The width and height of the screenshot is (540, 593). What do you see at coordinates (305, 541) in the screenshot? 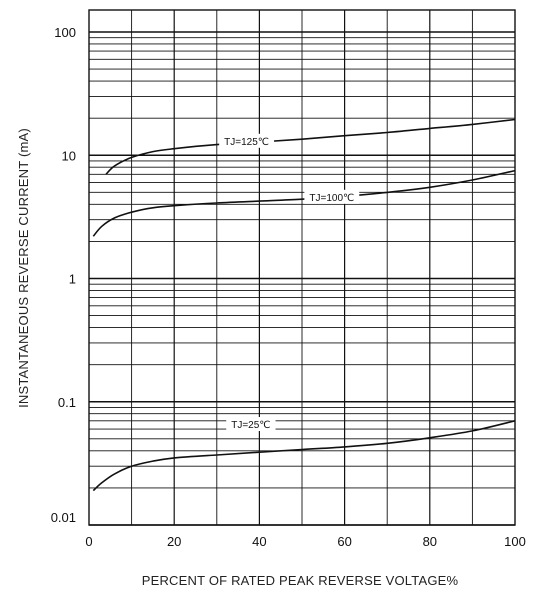
I see `x-tick-labels: 0 20 40 60 80 100` at bounding box center [305, 541].